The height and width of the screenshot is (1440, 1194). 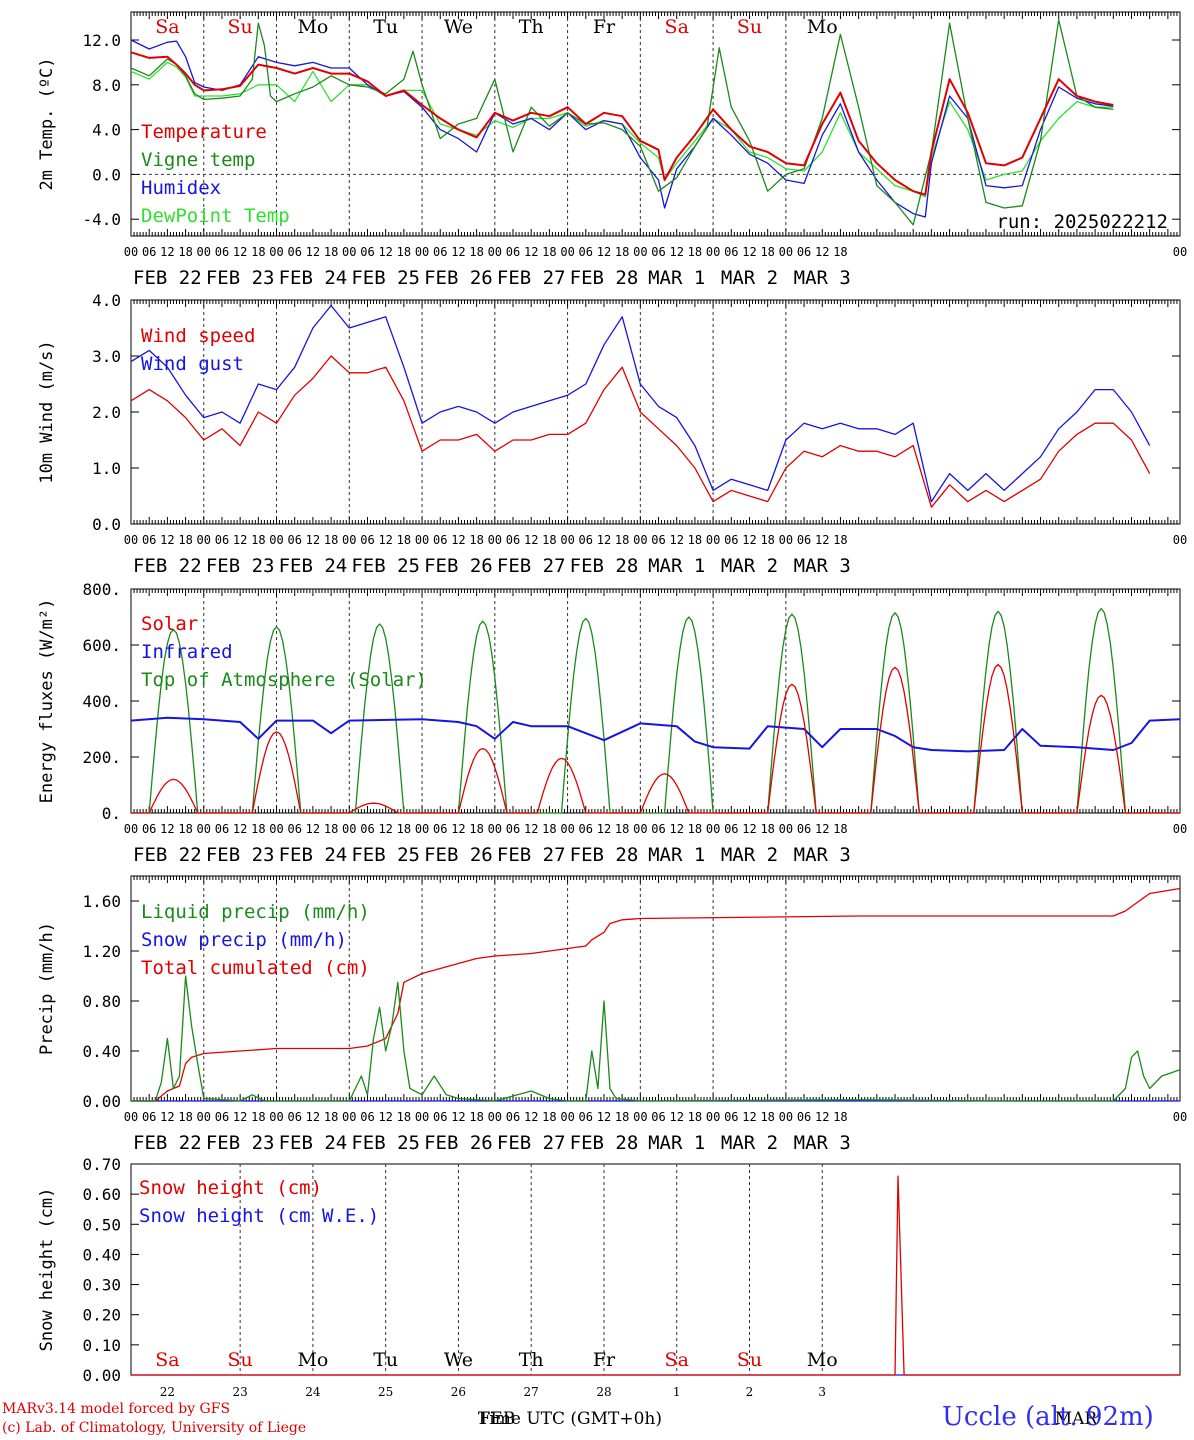 What do you see at coordinates (101, 1001) in the screenshot?
I see `y-tick-label: 0.80` at bounding box center [101, 1001].